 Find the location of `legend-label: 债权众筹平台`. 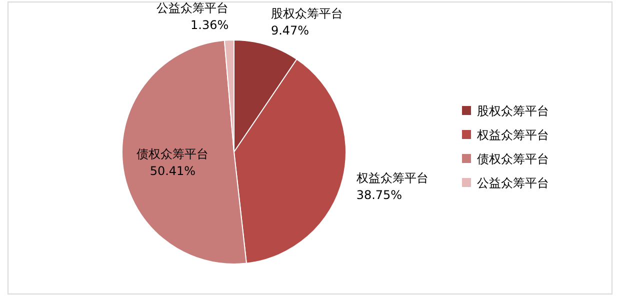

legend-label: 债权众筹平台 is located at coordinates (513, 159).